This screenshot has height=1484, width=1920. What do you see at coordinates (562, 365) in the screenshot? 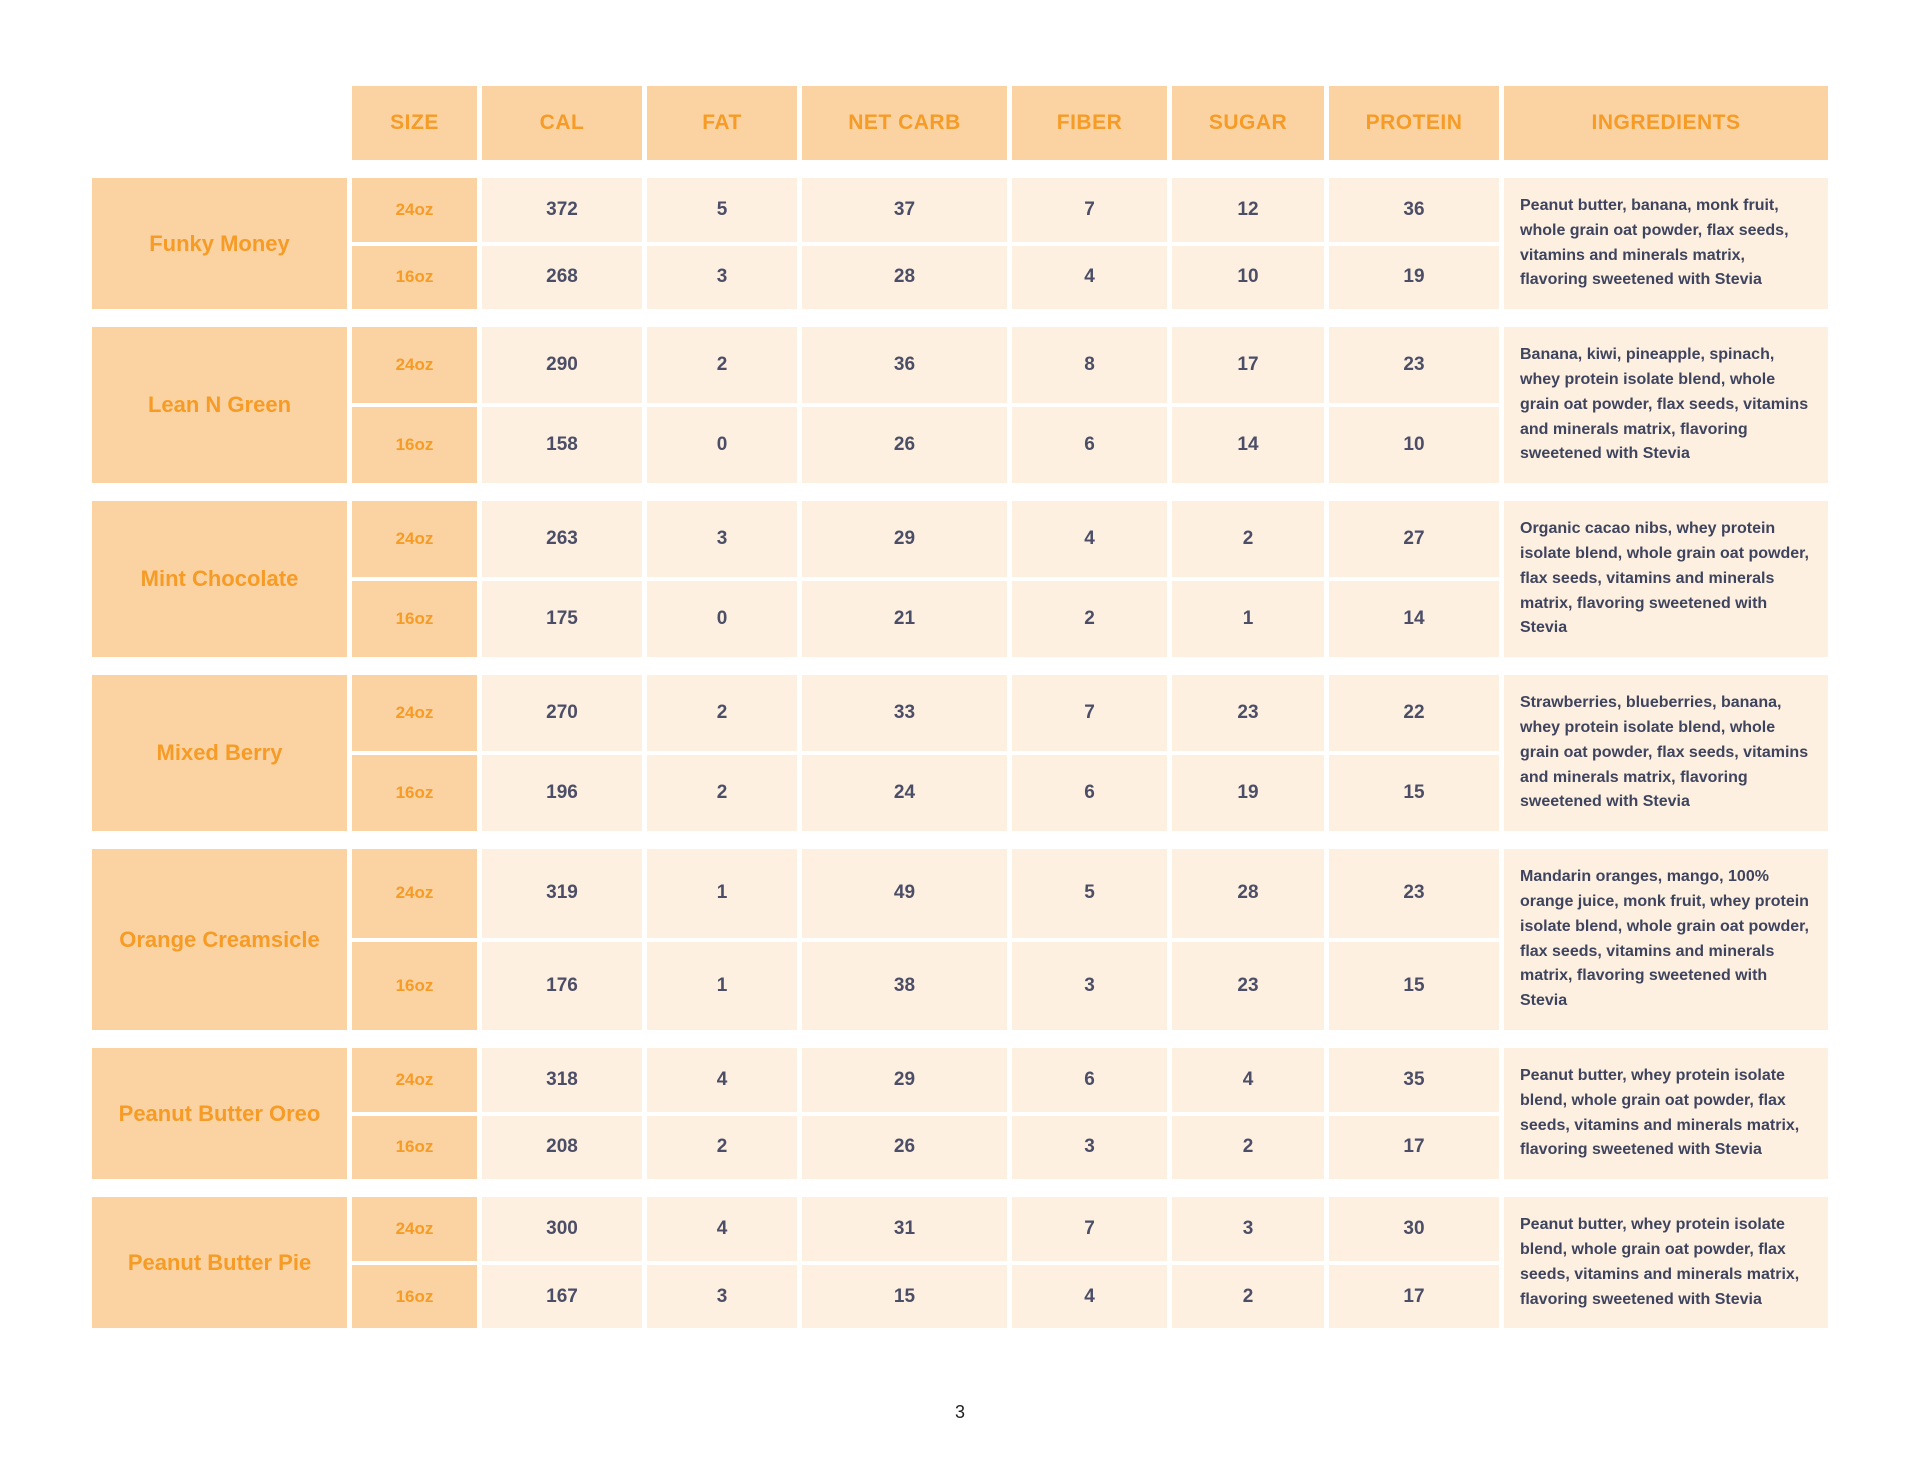
I see `cal-value: 290` at bounding box center [562, 365].